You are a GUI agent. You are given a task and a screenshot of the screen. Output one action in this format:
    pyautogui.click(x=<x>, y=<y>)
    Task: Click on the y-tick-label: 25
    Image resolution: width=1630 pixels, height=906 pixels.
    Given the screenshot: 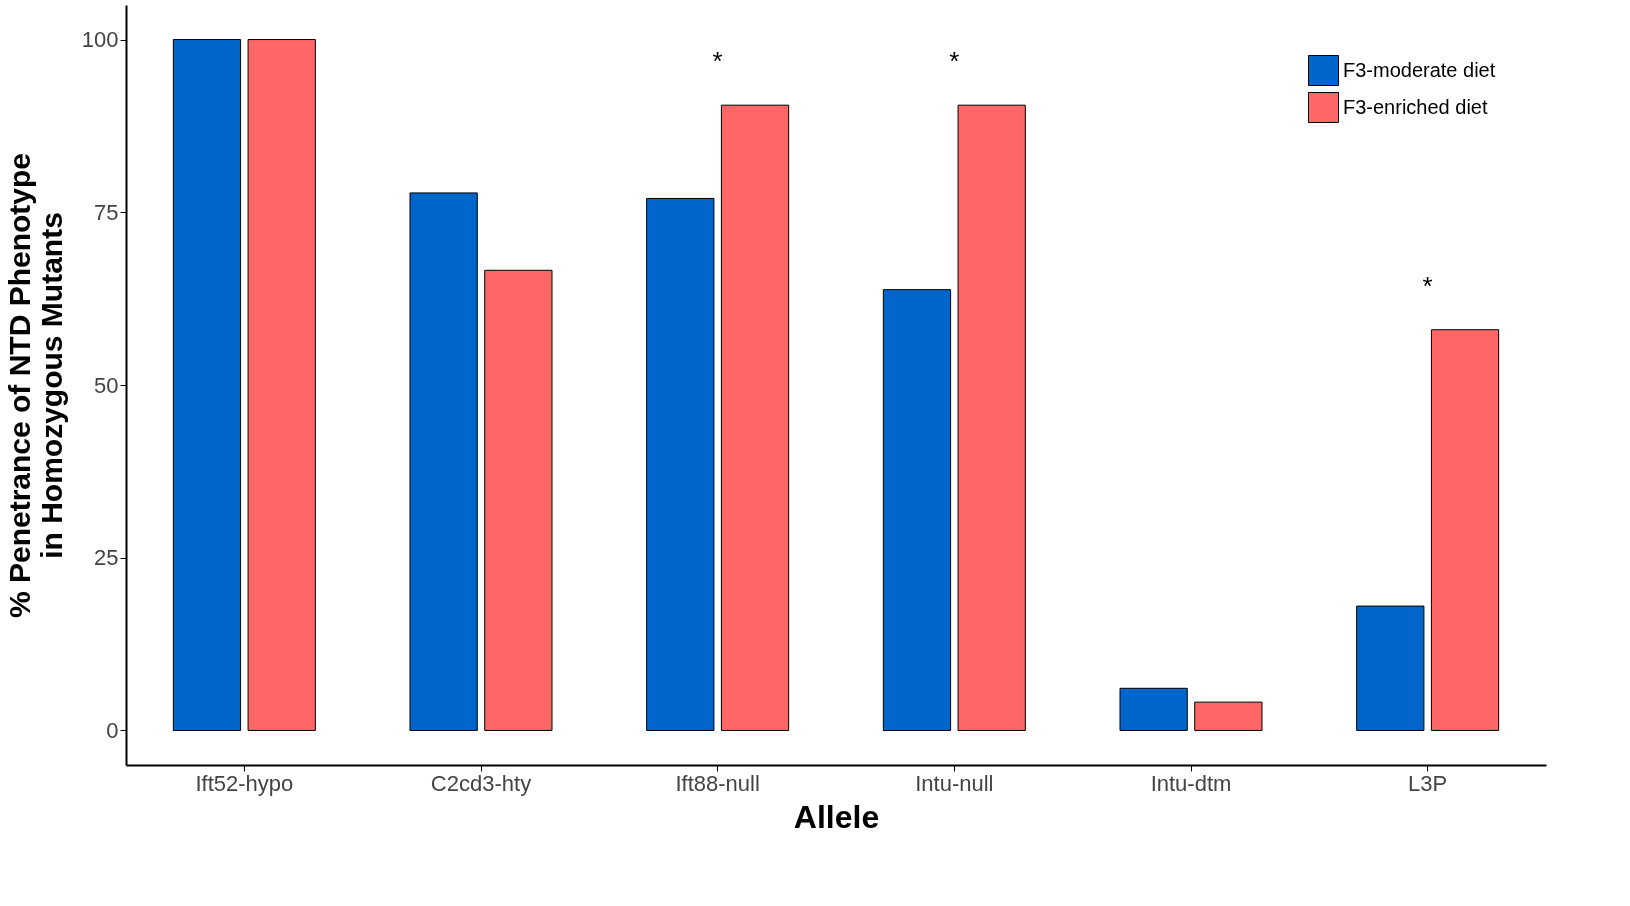 What is the action you would take?
    pyautogui.click(x=106, y=558)
    